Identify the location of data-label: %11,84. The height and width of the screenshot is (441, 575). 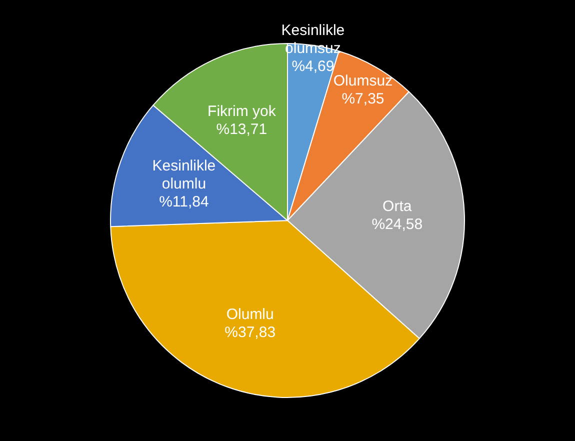
(184, 201).